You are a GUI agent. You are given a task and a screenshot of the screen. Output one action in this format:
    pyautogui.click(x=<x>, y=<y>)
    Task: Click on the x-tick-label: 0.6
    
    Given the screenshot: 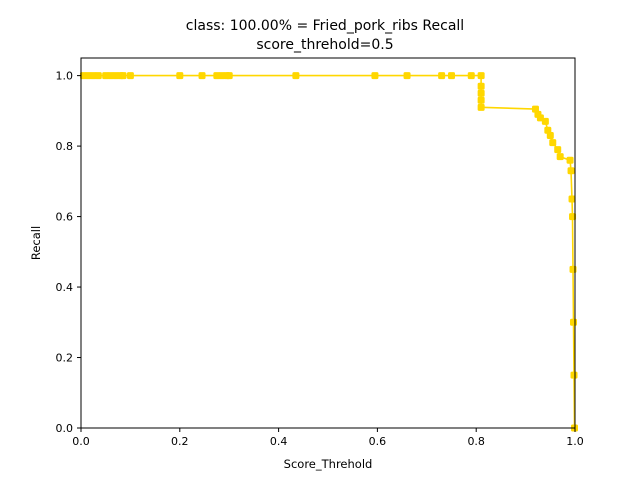 What is the action you would take?
    pyautogui.click(x=378, y=441)
    